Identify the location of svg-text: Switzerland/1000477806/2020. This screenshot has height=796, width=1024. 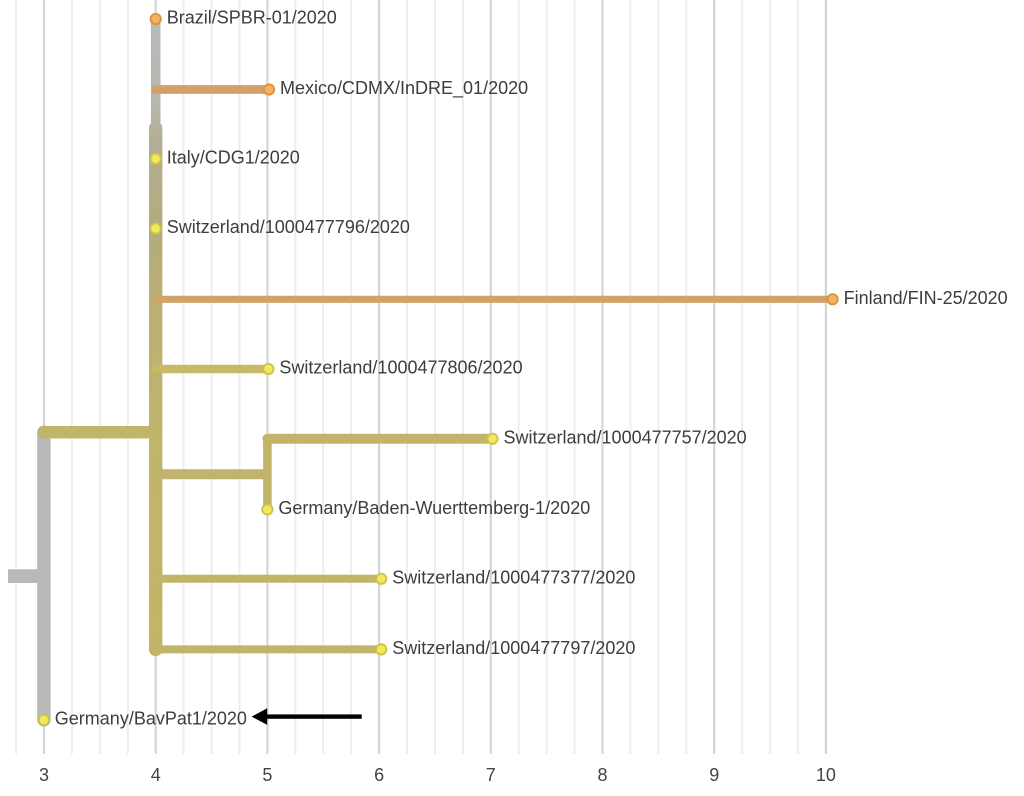
(400, 368).